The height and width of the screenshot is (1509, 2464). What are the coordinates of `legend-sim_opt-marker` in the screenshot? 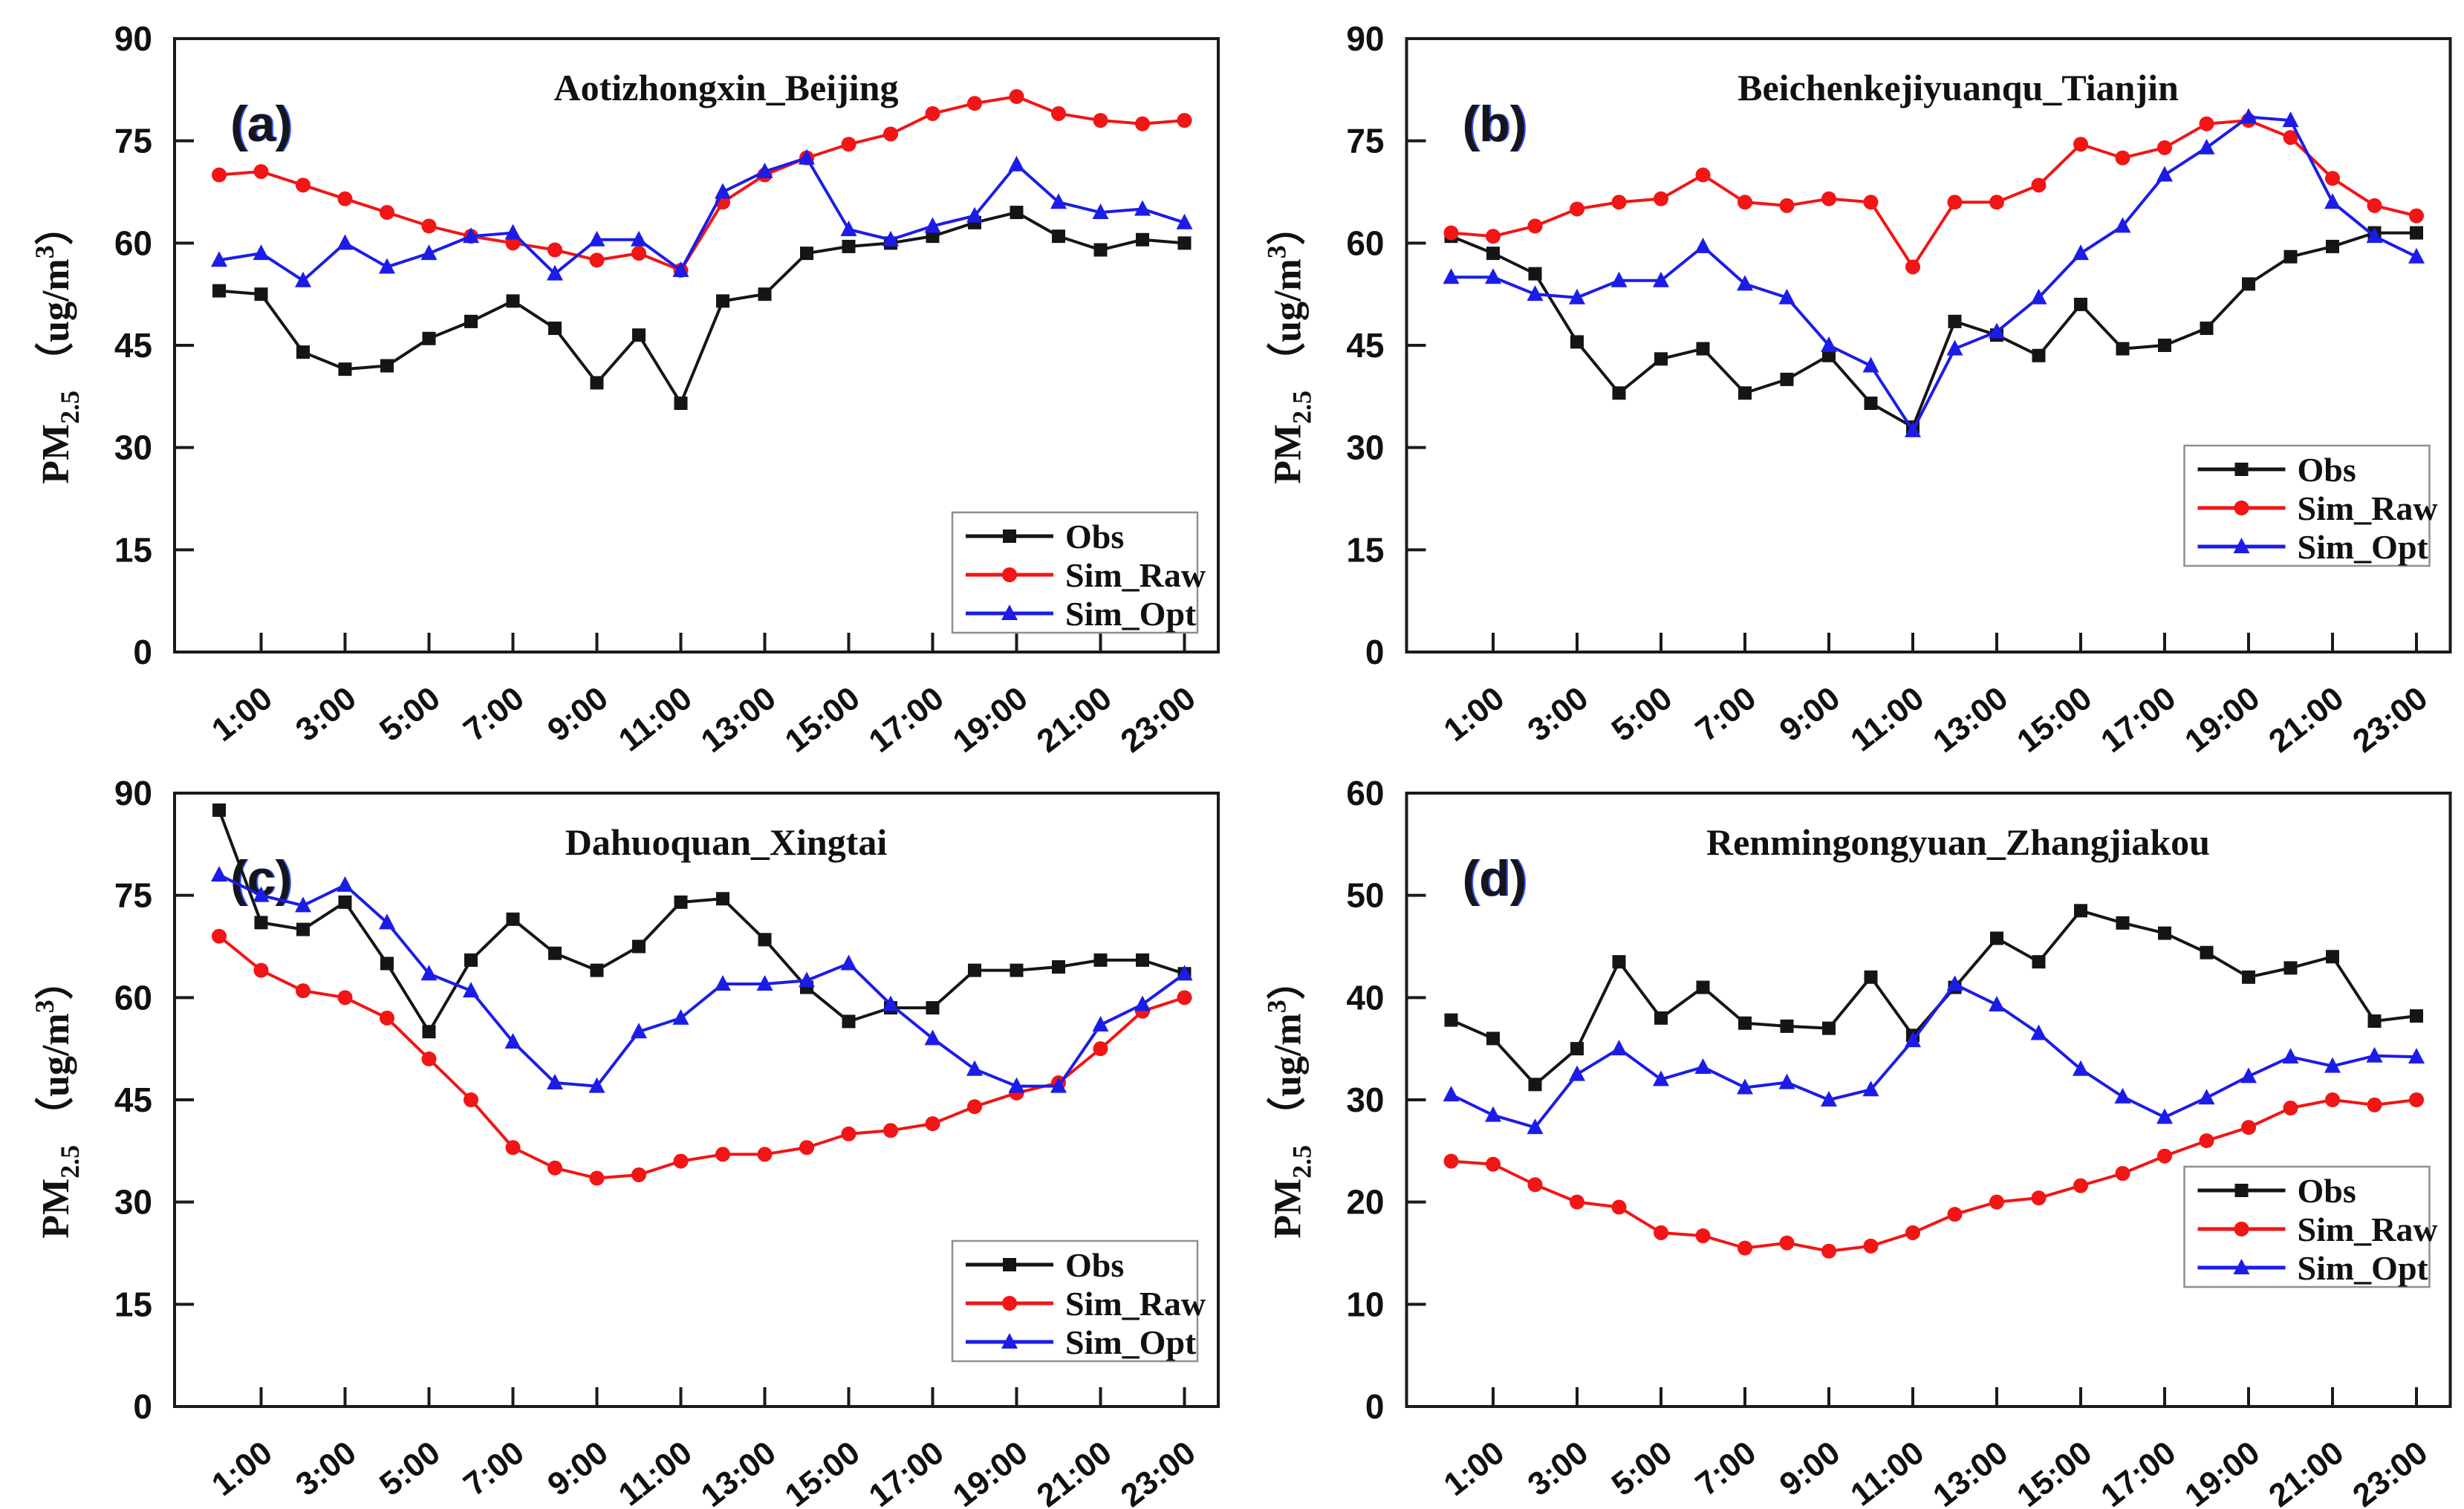 It's located at (2241, 546).